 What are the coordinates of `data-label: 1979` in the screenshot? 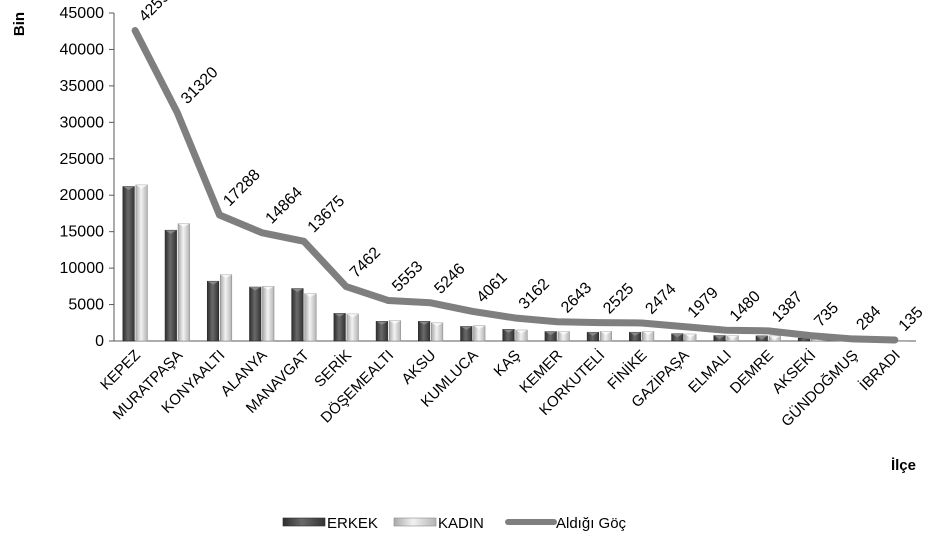 It's located at (703, 302).